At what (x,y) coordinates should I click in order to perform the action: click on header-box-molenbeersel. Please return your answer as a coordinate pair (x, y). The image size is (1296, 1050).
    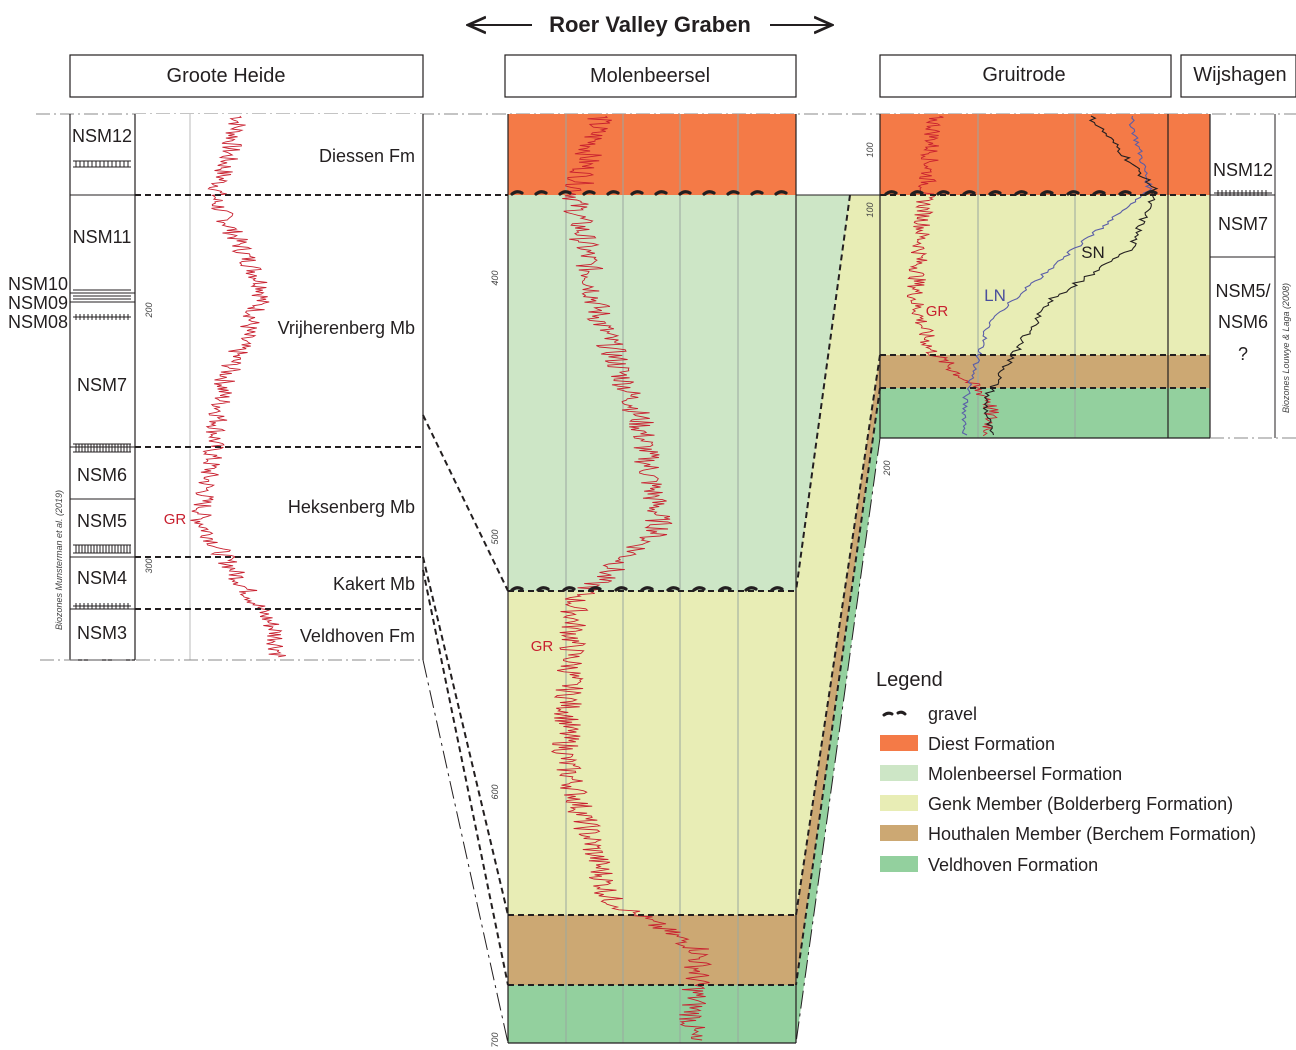
    Looking at the image, I should click on (650, 76).